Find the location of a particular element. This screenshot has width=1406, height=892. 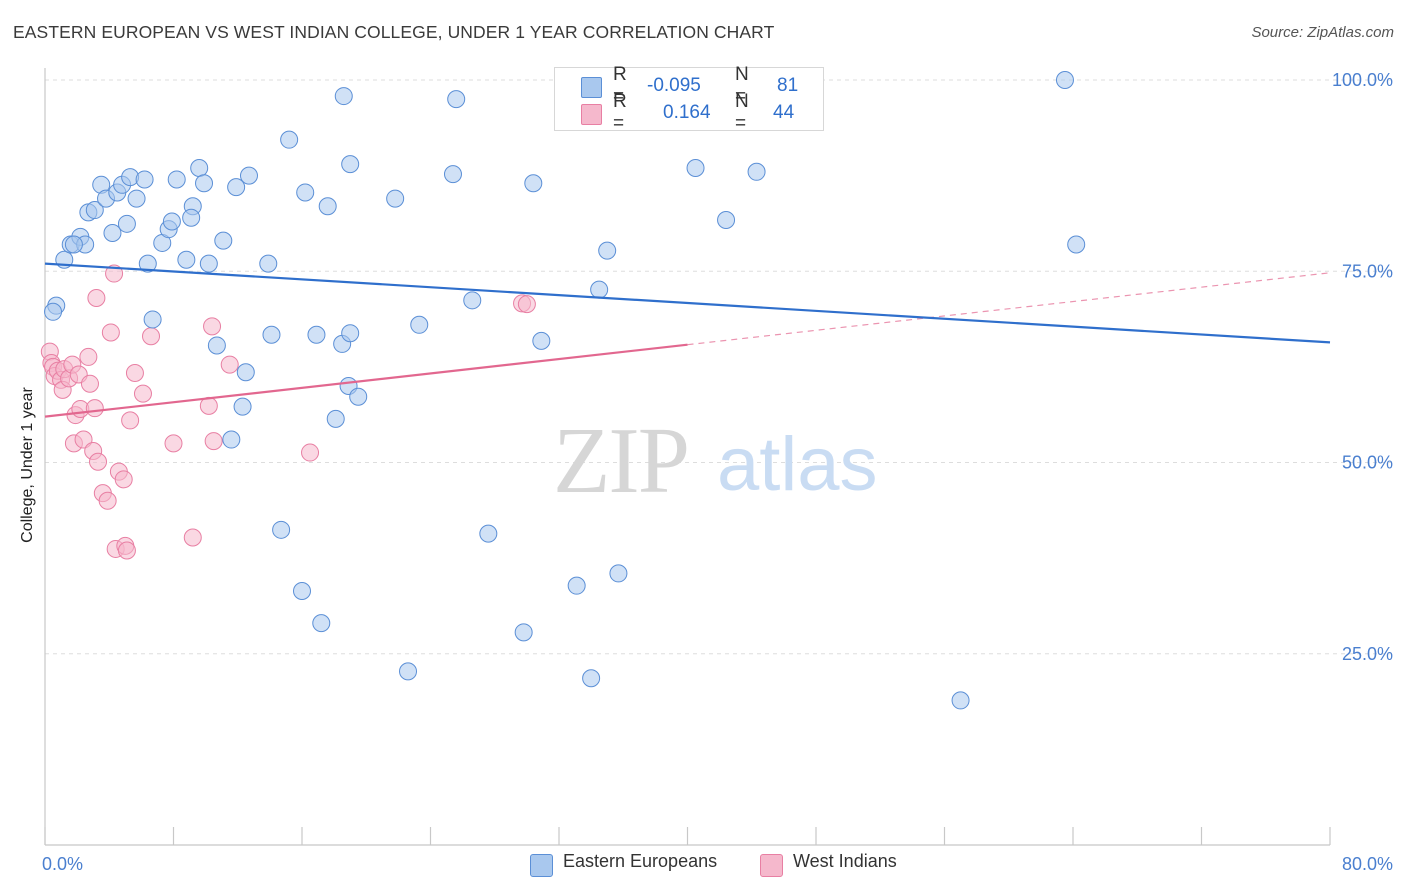

legend-swatch-pink is located at coordinates (591, 114).